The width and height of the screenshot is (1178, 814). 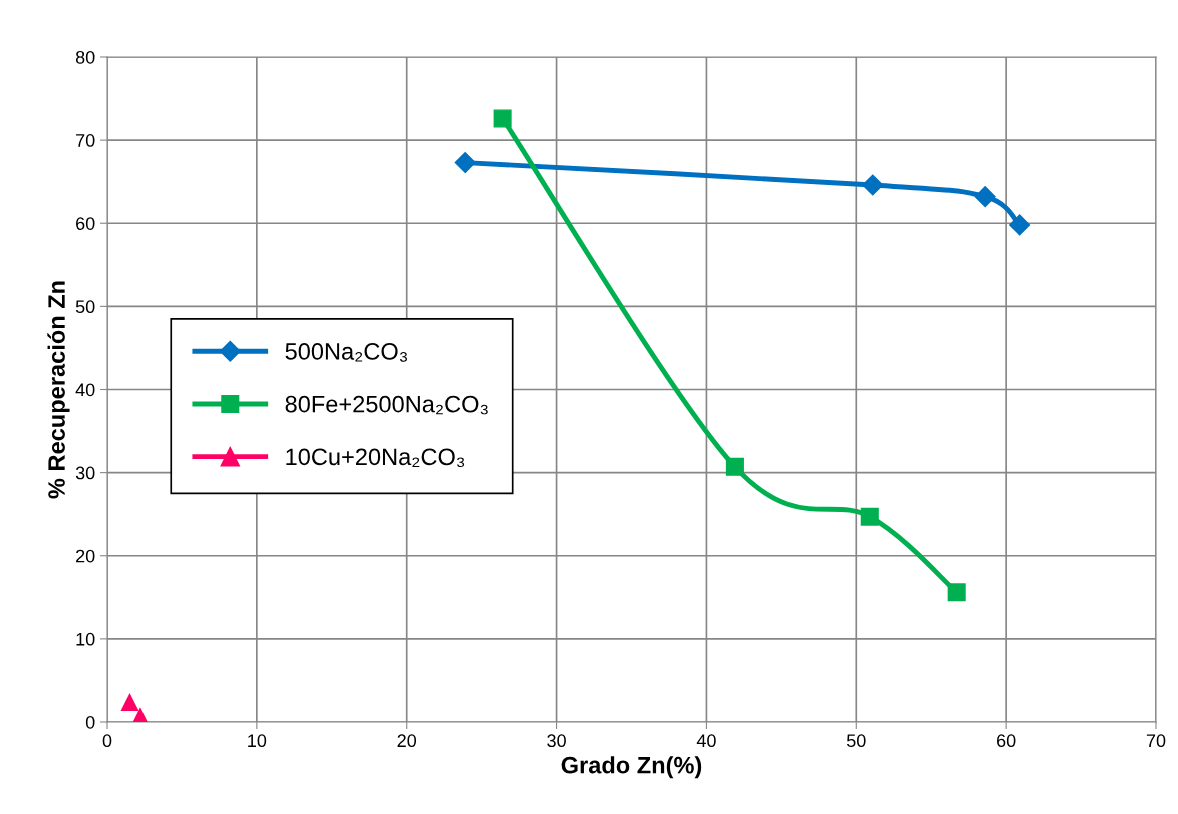 What do you see at coordinates (85, 390) in the screenshot?
I see `y-tick-label: 40` at bounding box center [85, 390].